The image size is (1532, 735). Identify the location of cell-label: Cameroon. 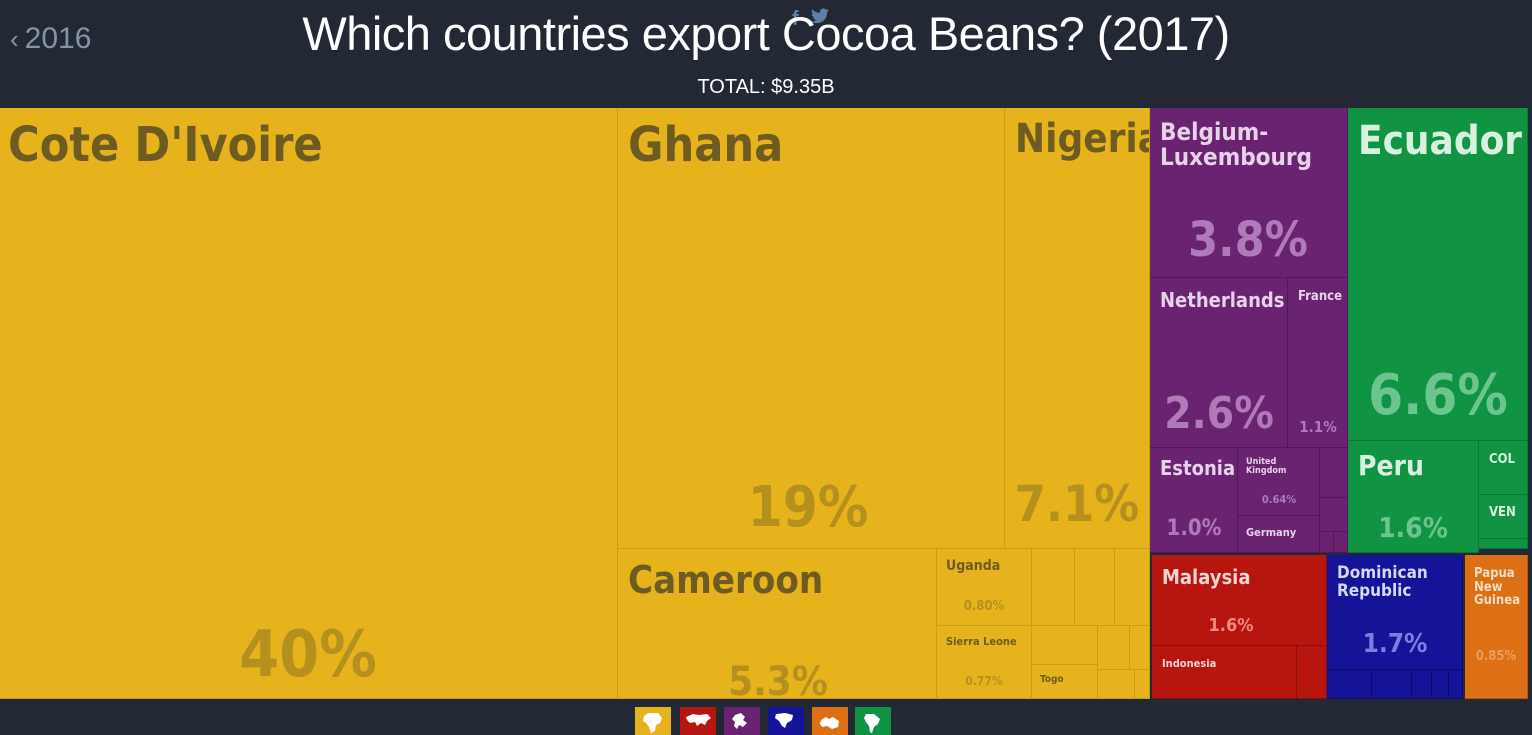
(726, 580).